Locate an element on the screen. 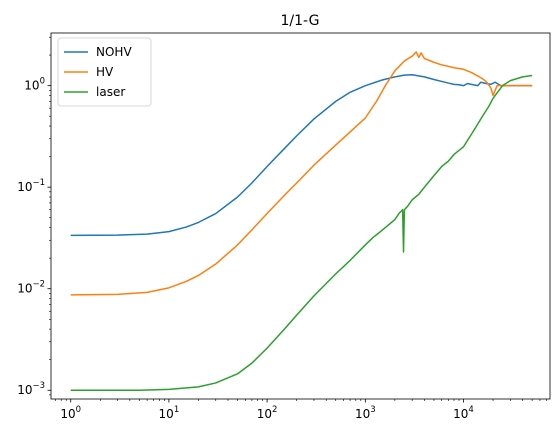 This screenshot has height=438, width=559. legend: NOHV HV laser is located at coordinates (104, 72).